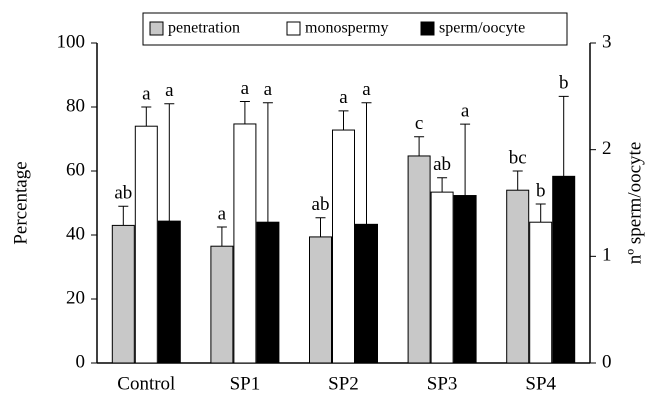 This screenshot has width=652, height=412. What do you see at coordinates (607, 255) in the screenshot?
I see `y2-tick-label: 1` at bounding box center [607, 255].